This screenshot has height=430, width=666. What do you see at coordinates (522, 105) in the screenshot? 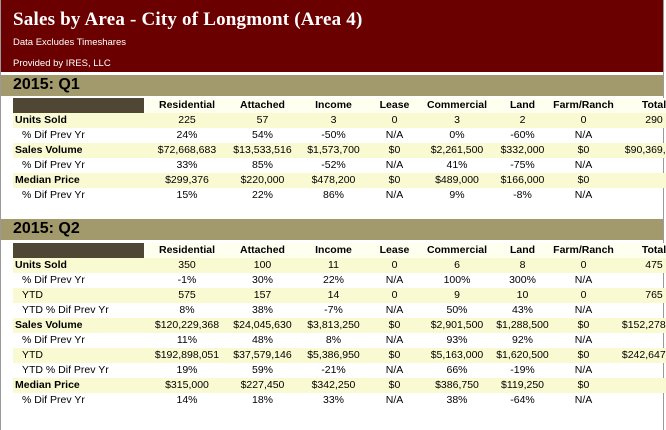
I see `column-header: Land` at bounding box center [522, 105].